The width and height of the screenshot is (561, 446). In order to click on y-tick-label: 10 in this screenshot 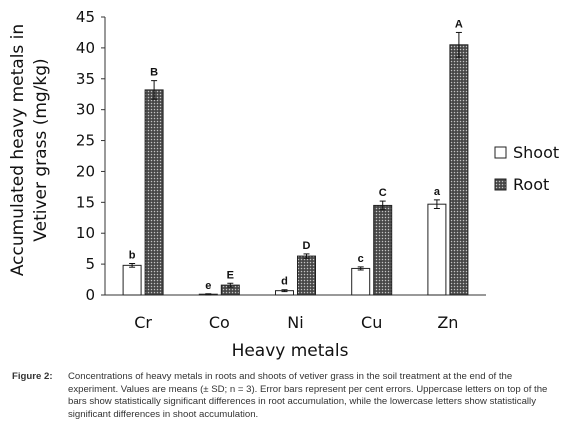, I will do `click(85, 233)`.